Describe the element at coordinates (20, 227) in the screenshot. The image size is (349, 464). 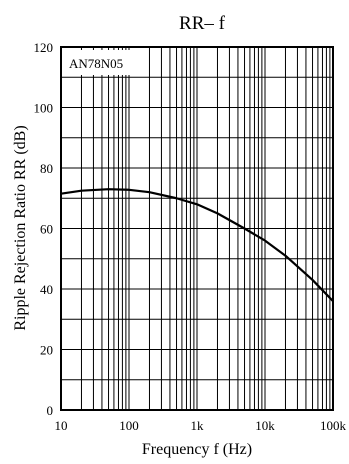
I see `y-axis-label: Ripple Rejection Ratio RR (dB)` at that location.